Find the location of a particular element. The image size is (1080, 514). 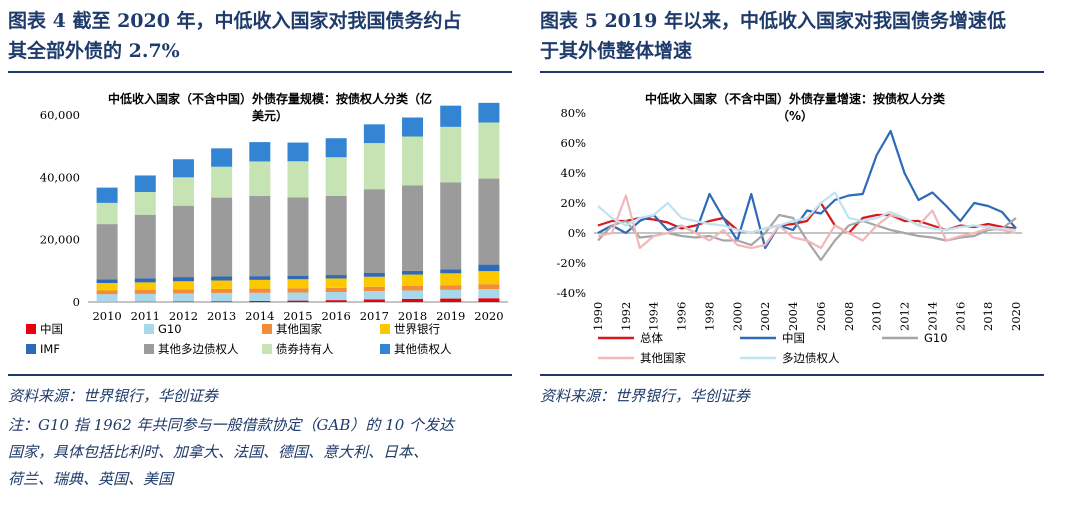

bar-stack-2014 is located at coordinates (260, 222).